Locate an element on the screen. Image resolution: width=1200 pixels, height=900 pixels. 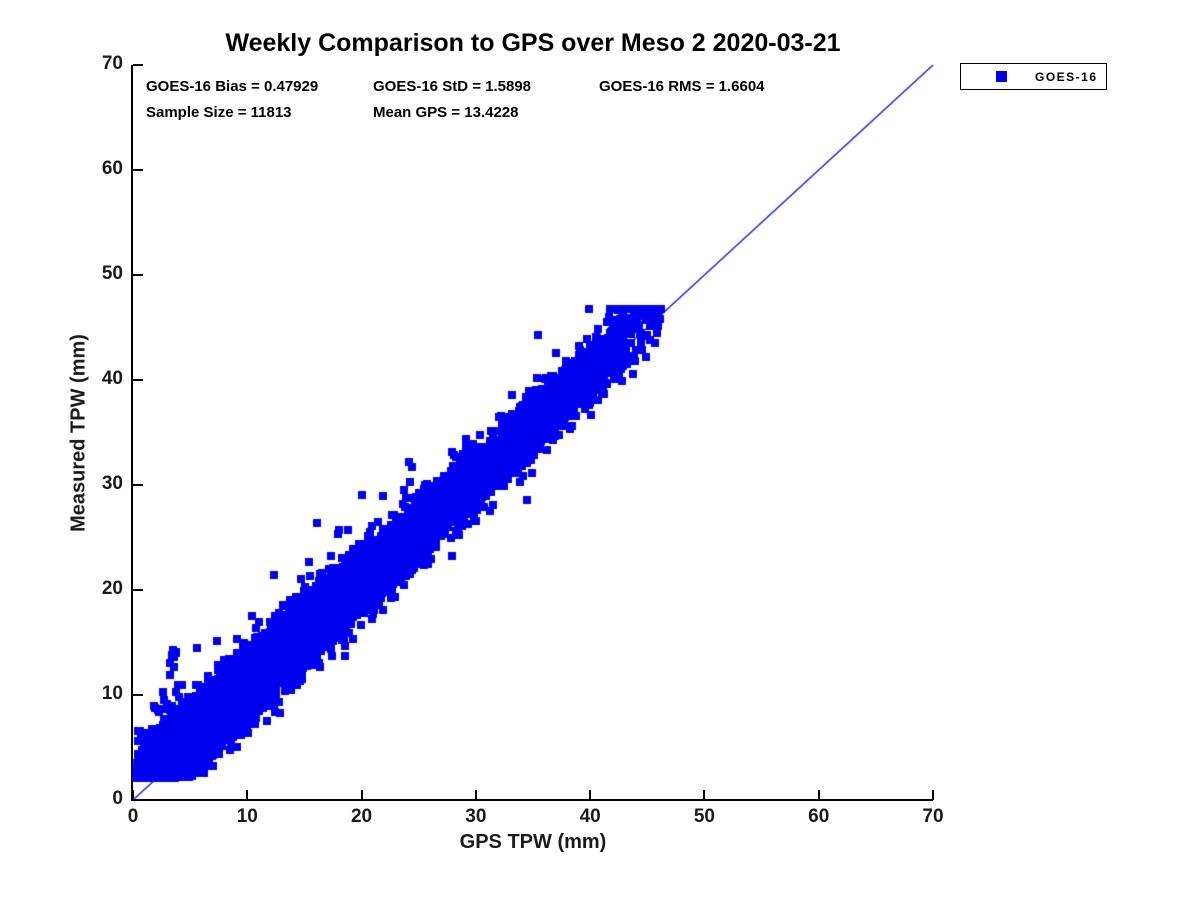
legend-series-label: GOES-16 is located at coordinates (1066, 76).